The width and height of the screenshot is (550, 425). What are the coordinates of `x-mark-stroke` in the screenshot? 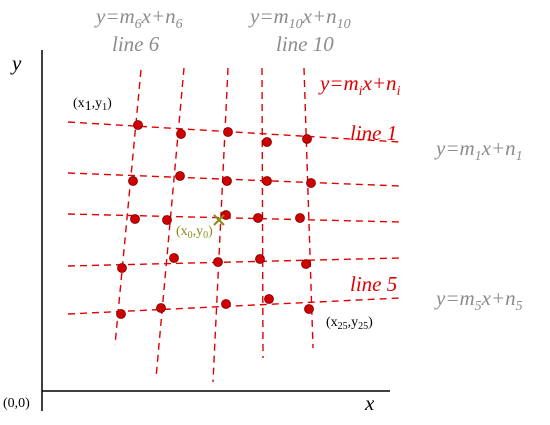 It's located at (219, 220).